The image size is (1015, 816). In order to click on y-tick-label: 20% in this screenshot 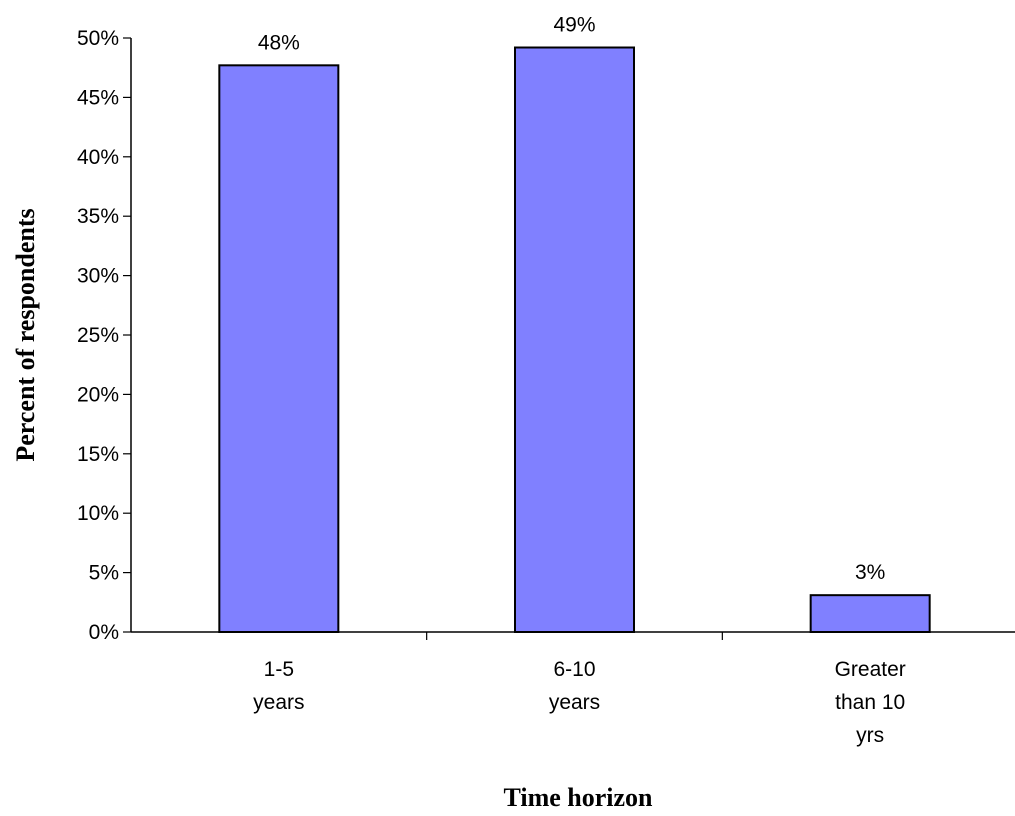, I will do `click(98, 394)`.